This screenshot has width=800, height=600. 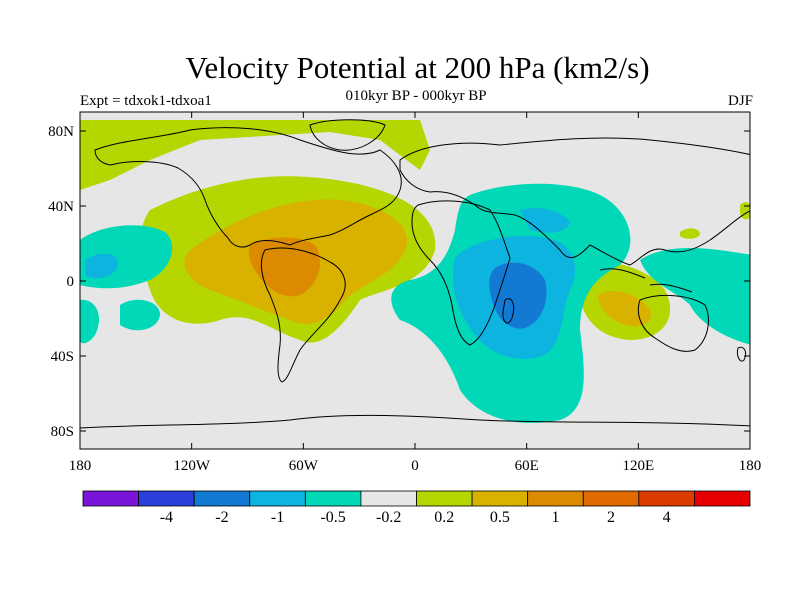 What do you see at coordinates (146, 101) in the screenshot?
I see `experiment-label: Expt = tdxok1-tdxoa1` at bounding box center [146, 101].